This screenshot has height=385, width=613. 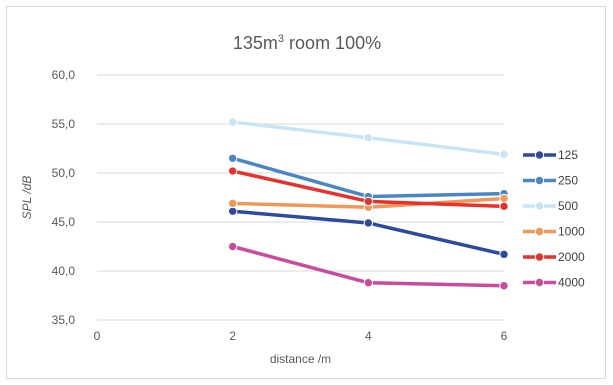 I want to click on chart-title: 135m3 room 100%, so click(x=307, y=43).